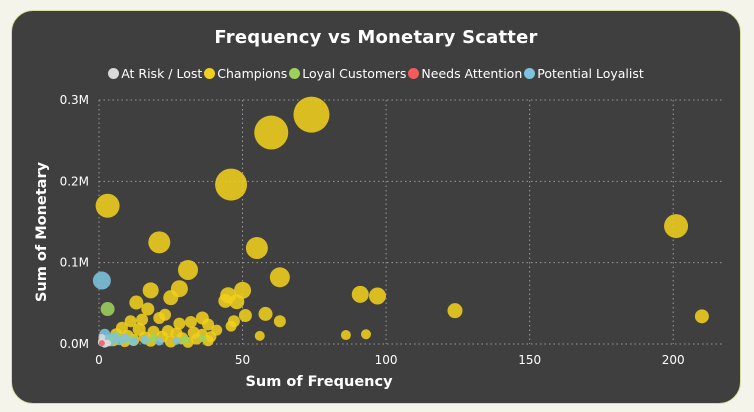 Image resolution: width=754 pixels, height=412 pixels. Describe the element at coordinates (74, 222) in the screenshot. I see `y-axis-ticks: 0.0M 0.1M 0.2M 0.3M` at that location.